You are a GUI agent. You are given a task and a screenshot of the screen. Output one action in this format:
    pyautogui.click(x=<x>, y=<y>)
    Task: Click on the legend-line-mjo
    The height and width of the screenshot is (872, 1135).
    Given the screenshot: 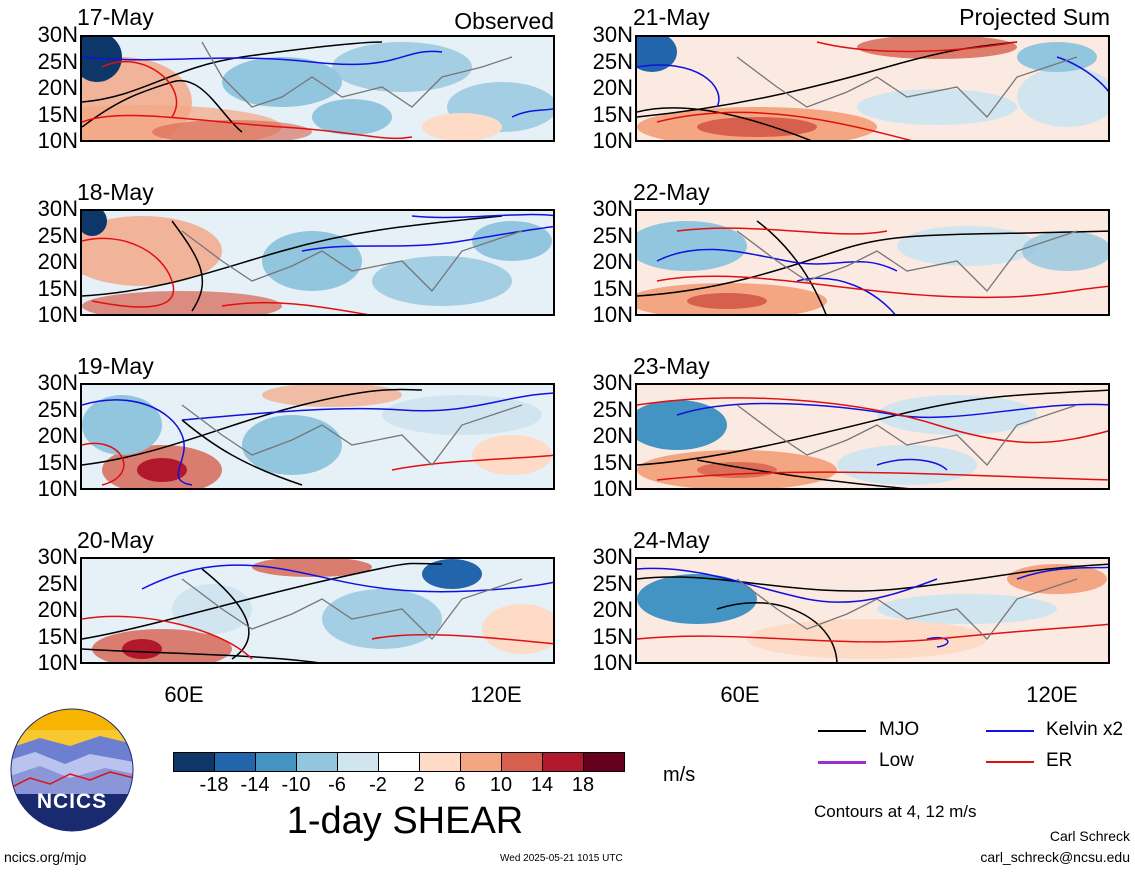 What is the action you would take?
    pyautogui.click(x=842, y=731)
    